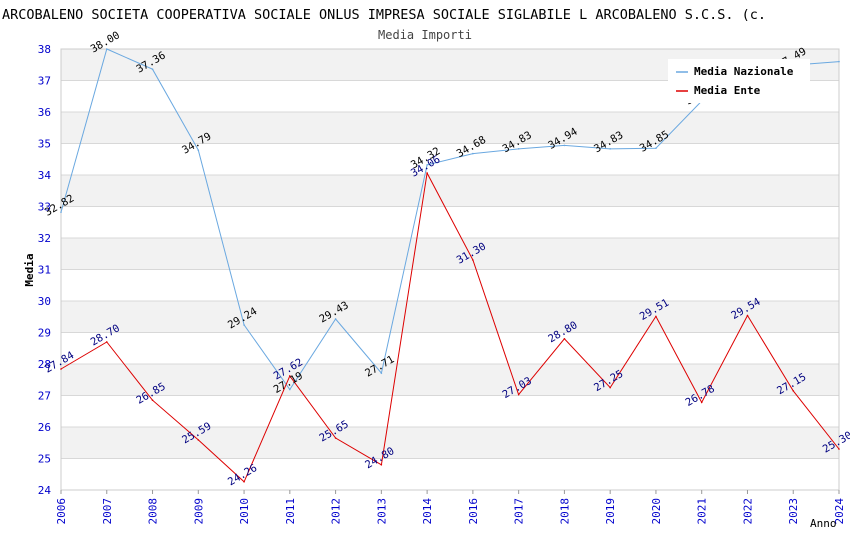  Describe the element at coordinates (242, 475) in the screenshot. I see `data-label: 24.26` at that location.